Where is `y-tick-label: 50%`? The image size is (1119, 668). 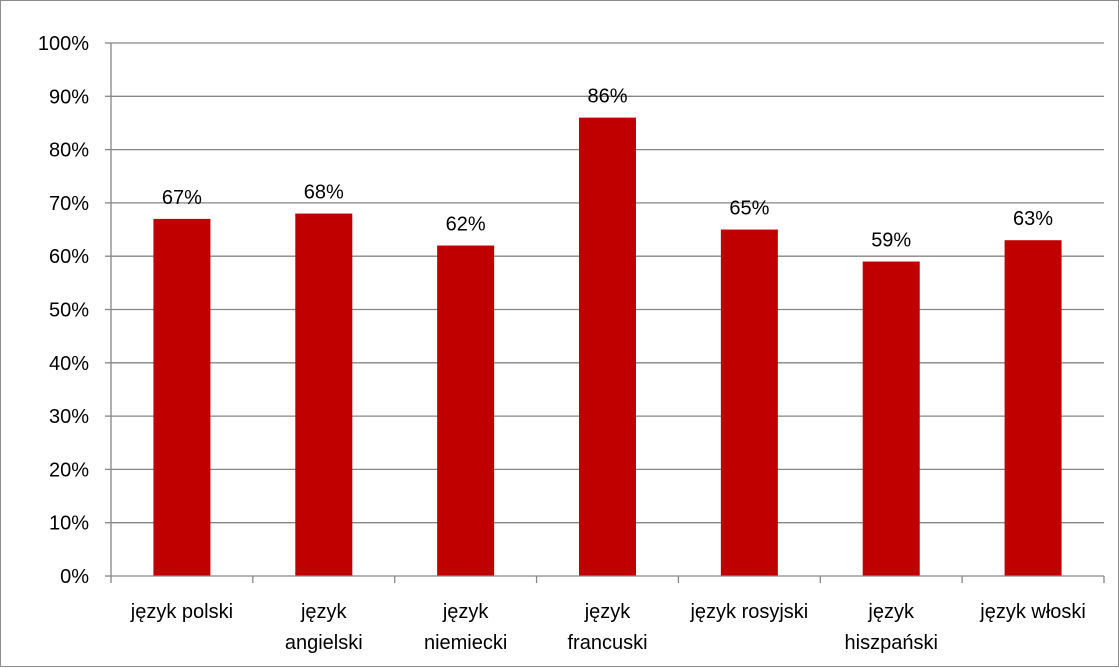
y-tick-label: 50% is located at coordinates (69, 311).